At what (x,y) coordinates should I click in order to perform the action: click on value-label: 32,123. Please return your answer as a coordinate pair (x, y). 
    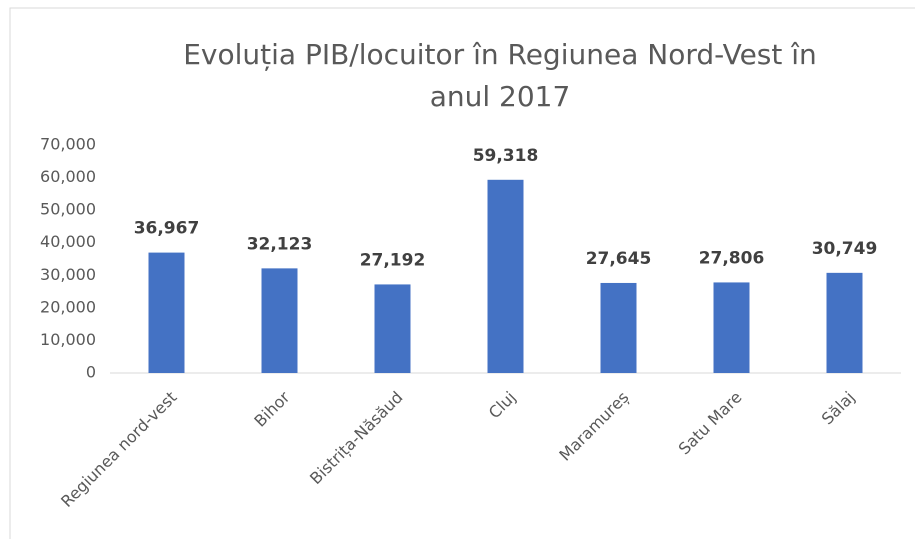
    Looking at the image, I should click on (280, 244).